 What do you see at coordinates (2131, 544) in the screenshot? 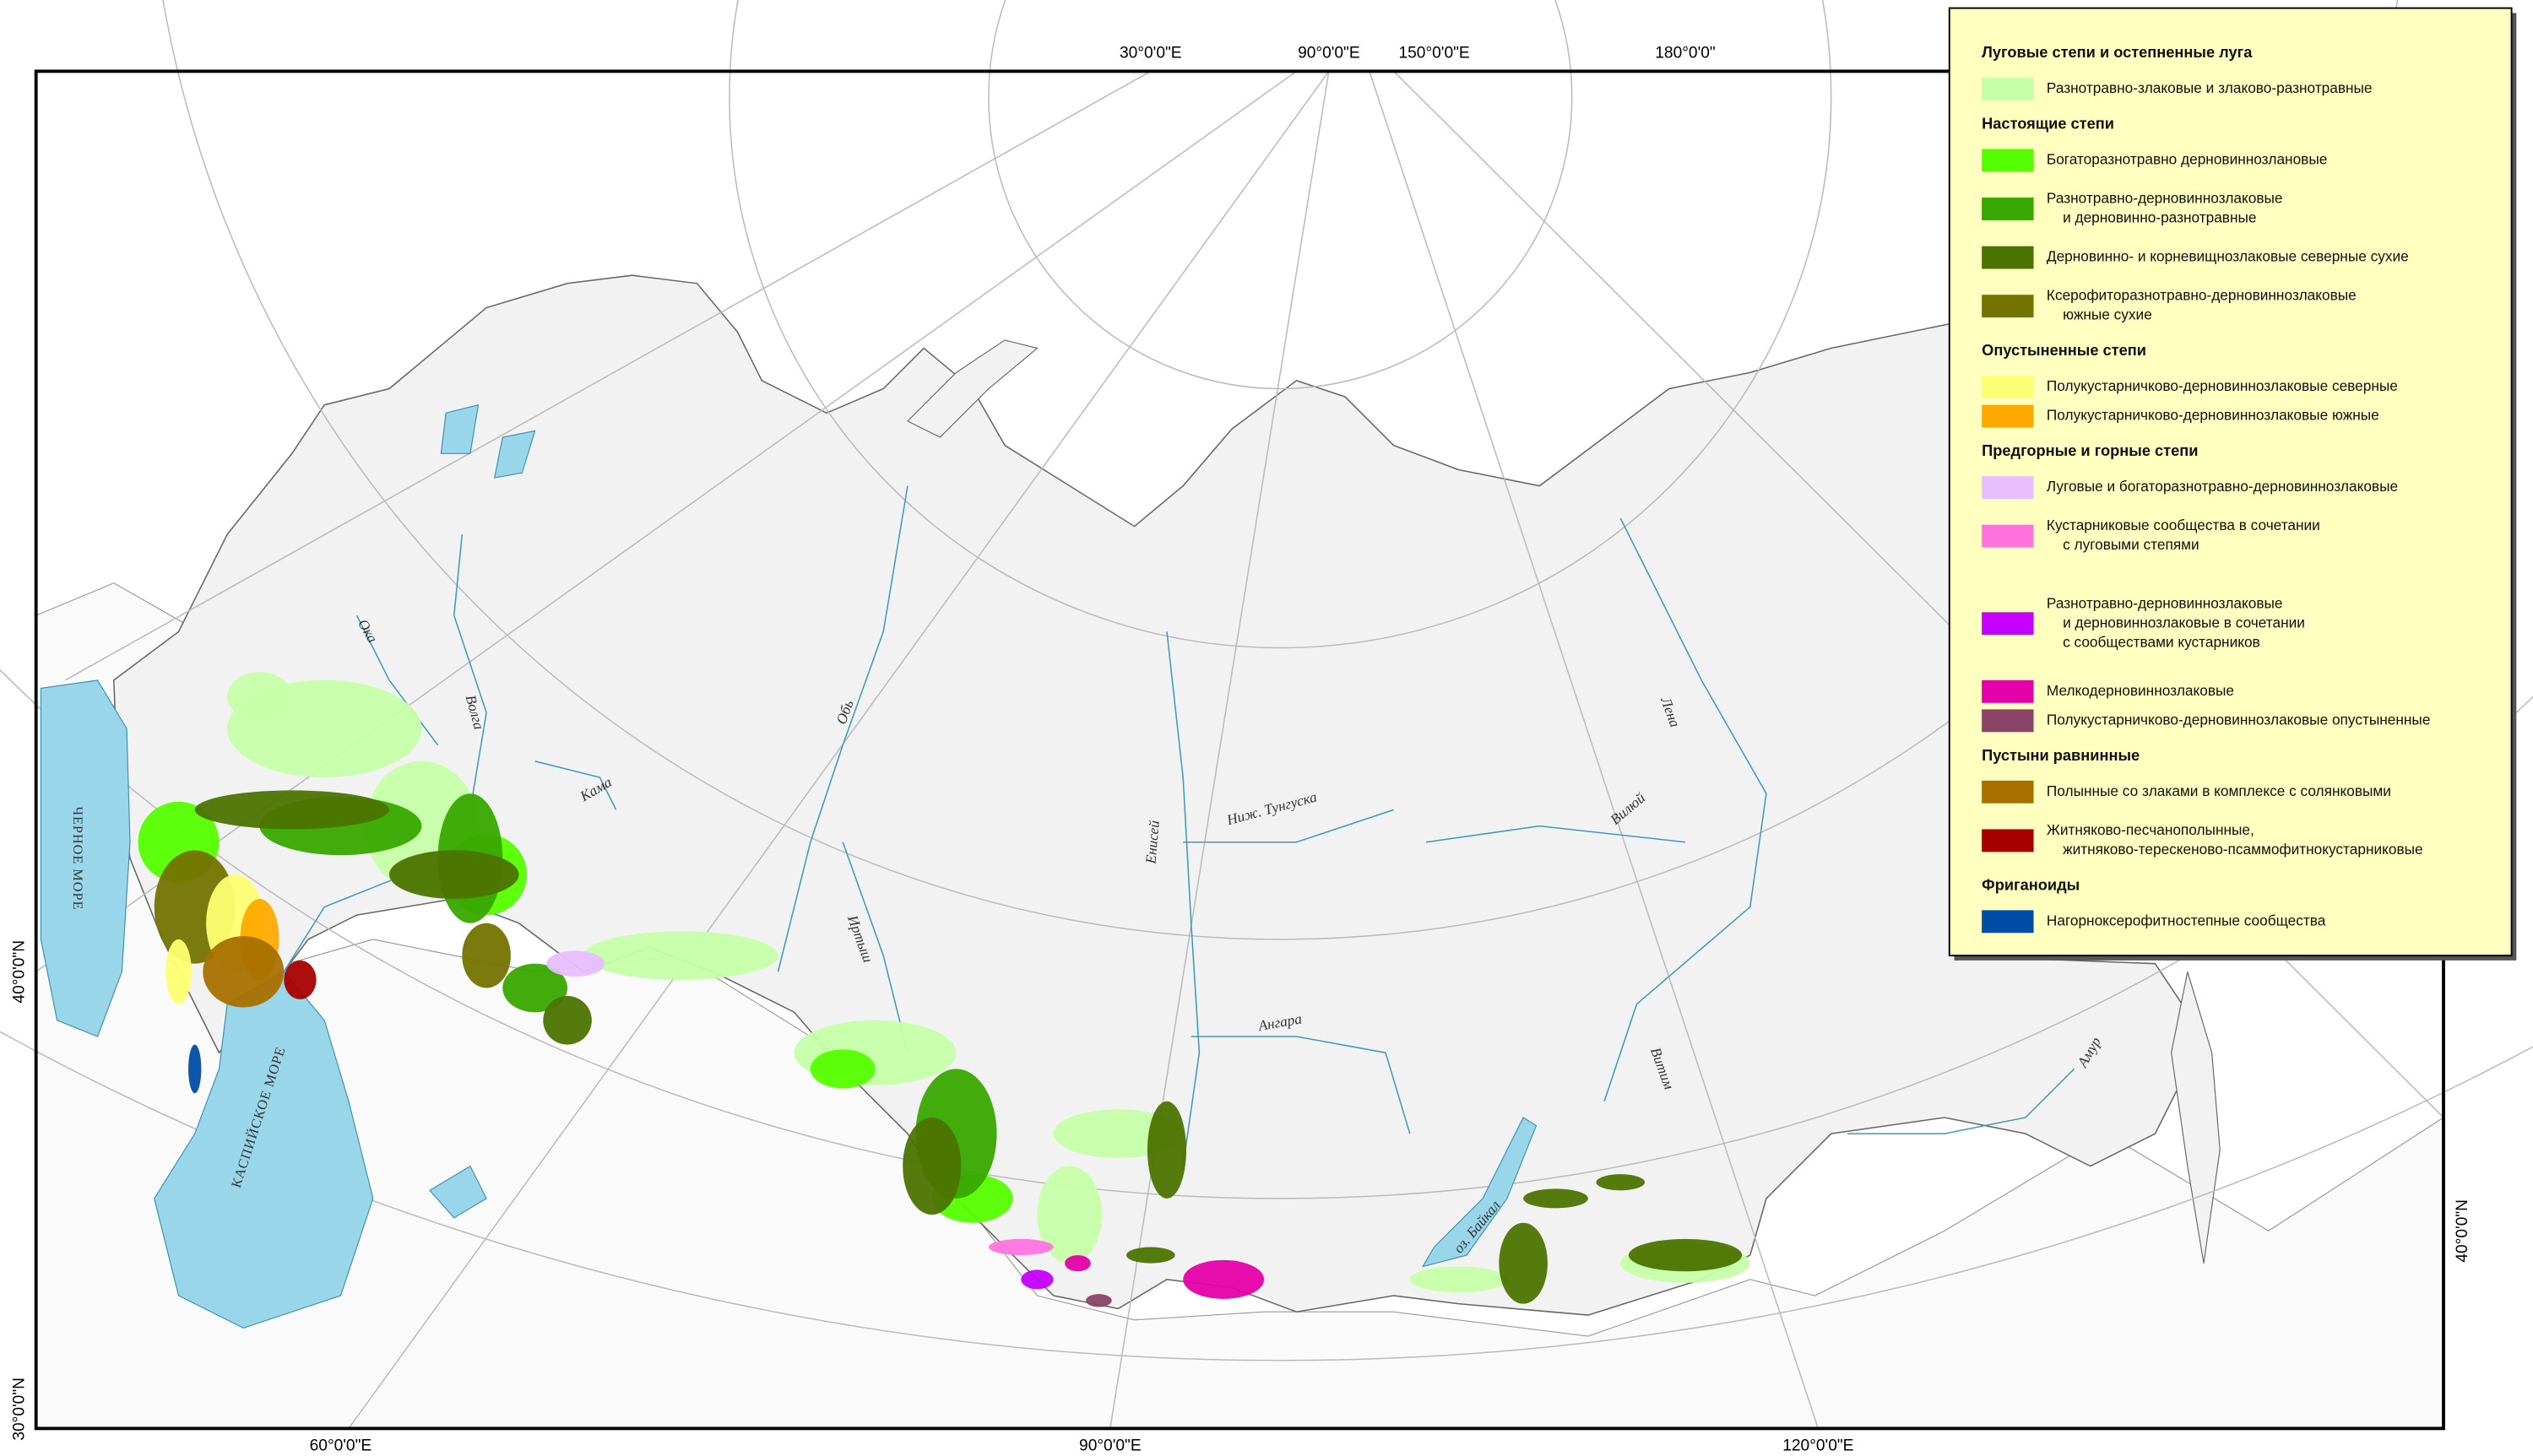
I see `legend-label: с луговыми степями` at bounding box center [2131, 544].